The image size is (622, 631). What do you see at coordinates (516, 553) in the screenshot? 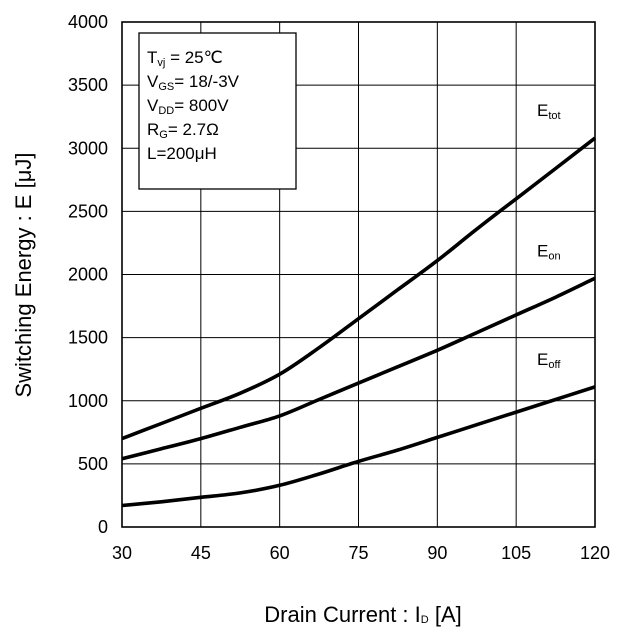
I see `x-tick-label: 105` at bounding box center [516, 553].